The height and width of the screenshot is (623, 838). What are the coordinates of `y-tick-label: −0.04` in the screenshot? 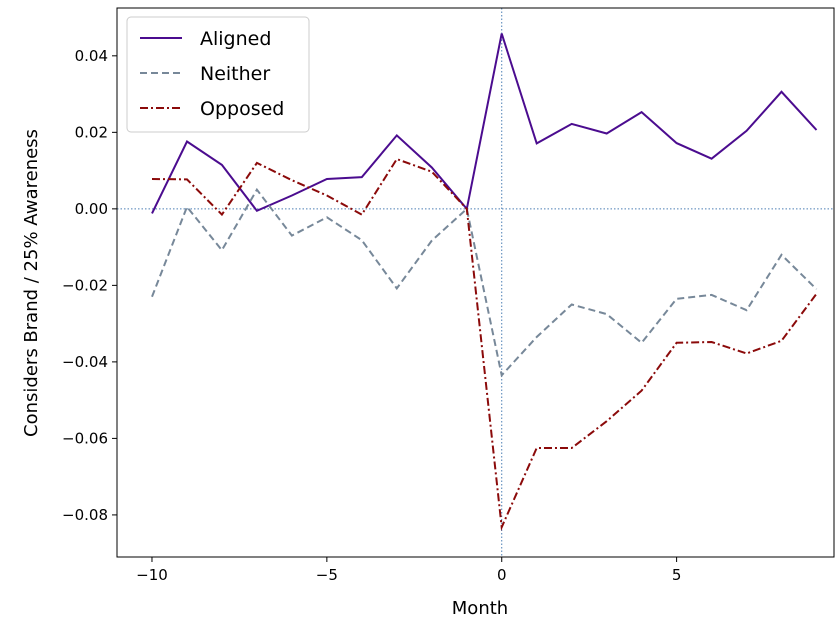 It's located at (85, 362).